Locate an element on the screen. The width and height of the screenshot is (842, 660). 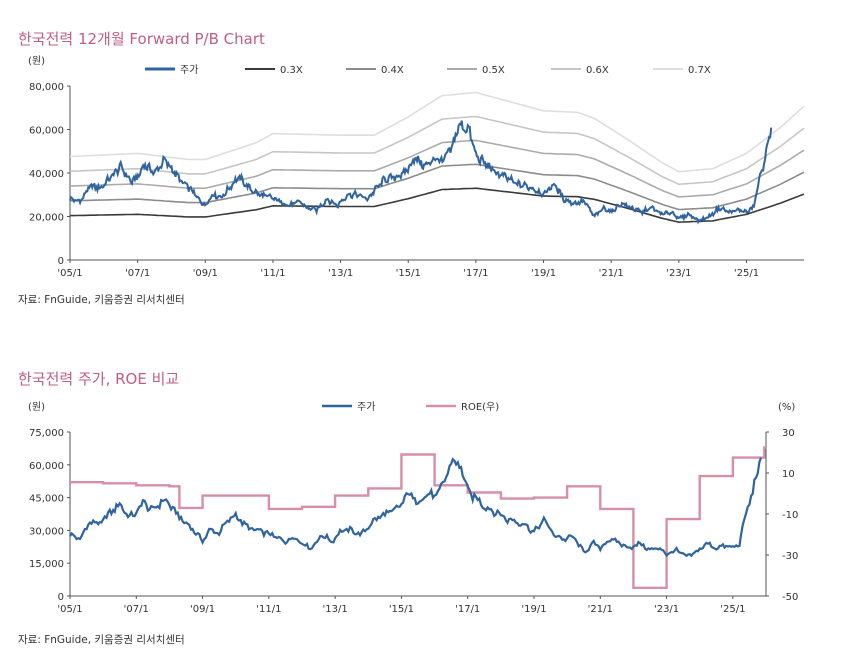
chart1-x-tick-label: '19/1 is located at coordinates (543, 273).